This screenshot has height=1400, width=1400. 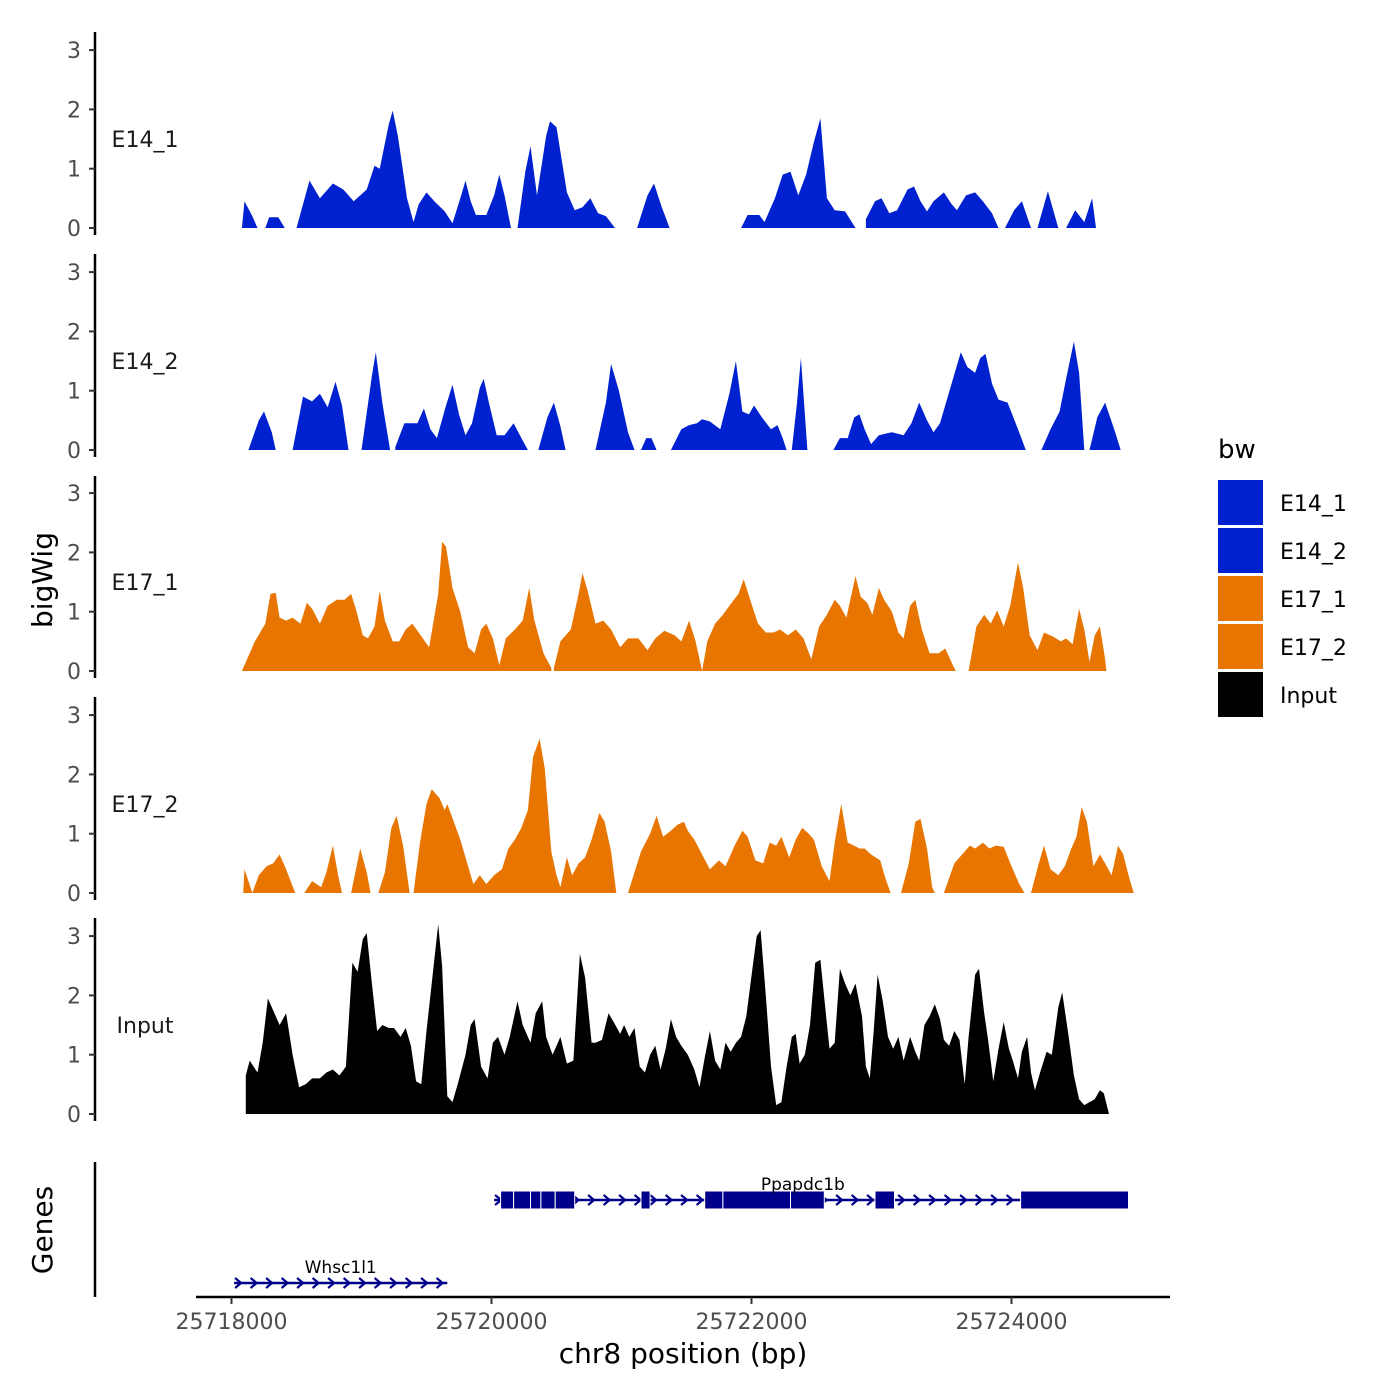 What do you see at coordinates (341, 1273) in the screenshot?
I see `gene-Whsc1l1: Whsc1l1` at bounding box center [341, 1273].